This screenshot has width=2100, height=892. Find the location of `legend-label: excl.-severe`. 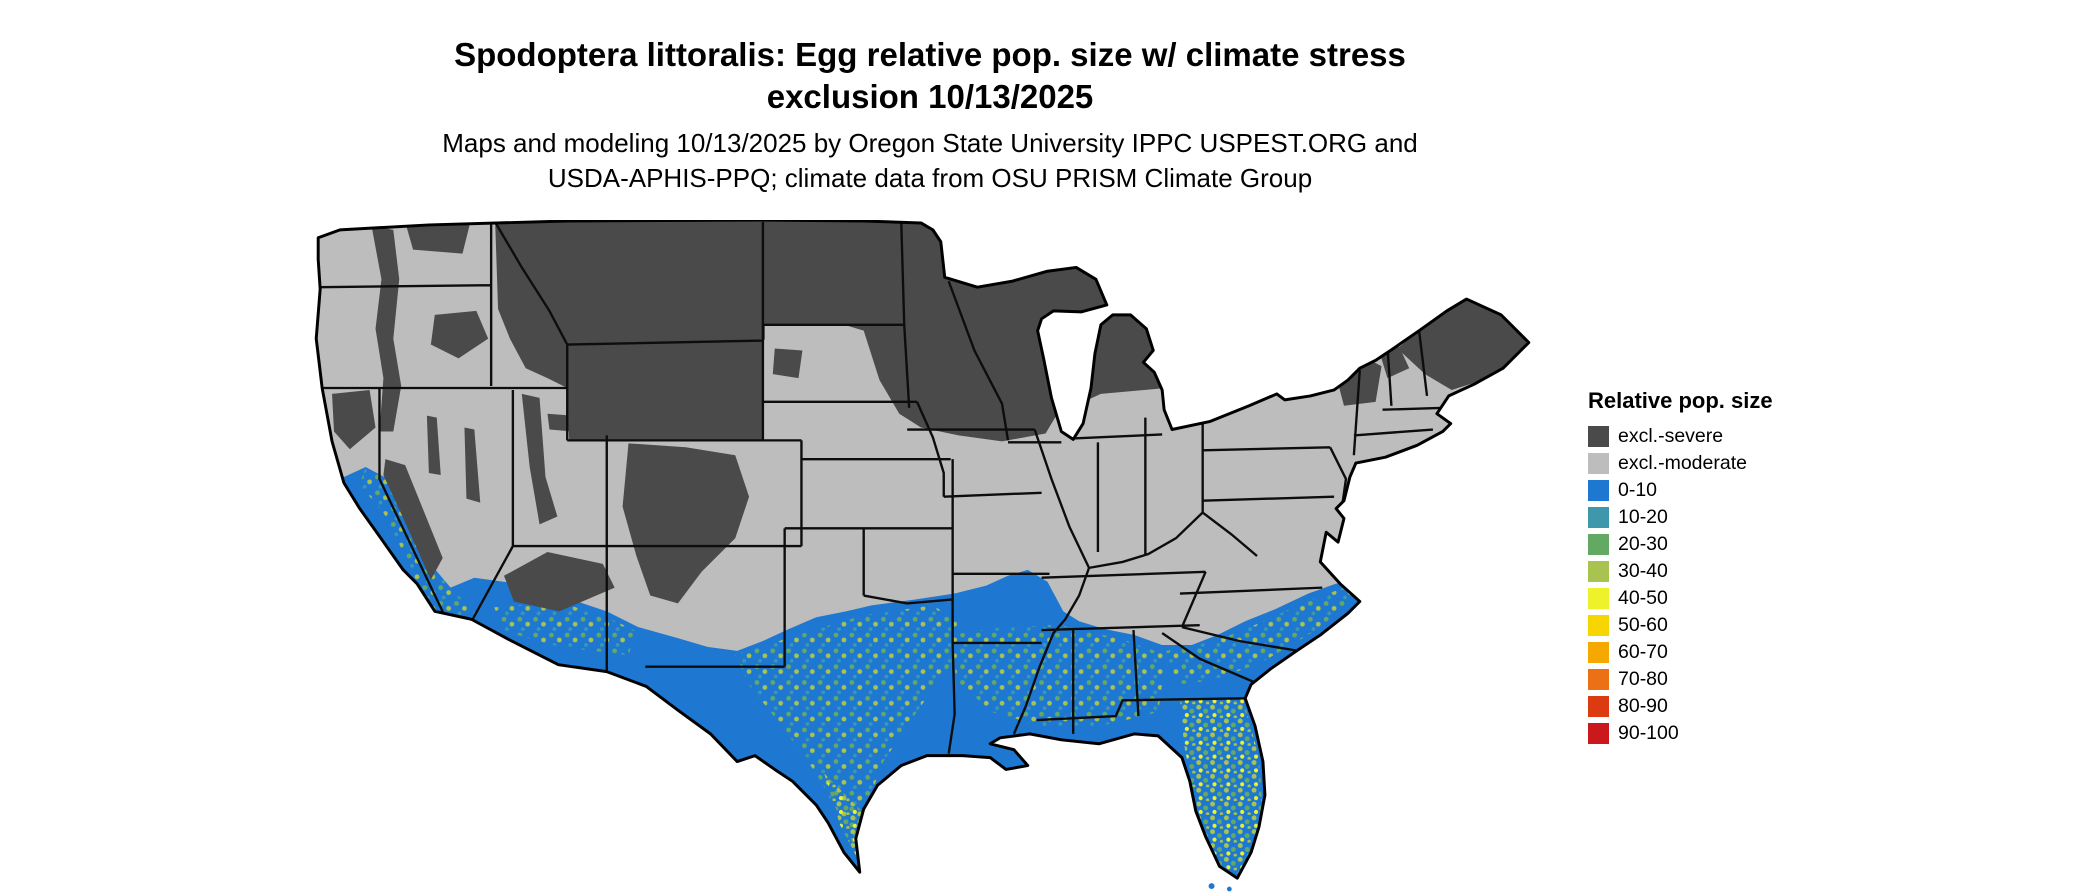

legend-label: excl.-severe is located at coordinates (1671, 436).